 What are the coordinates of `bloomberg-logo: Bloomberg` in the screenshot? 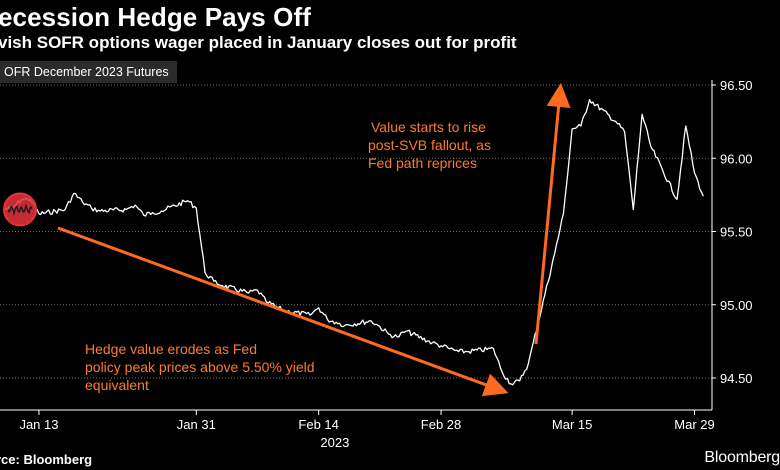 It's located at (742, 457).